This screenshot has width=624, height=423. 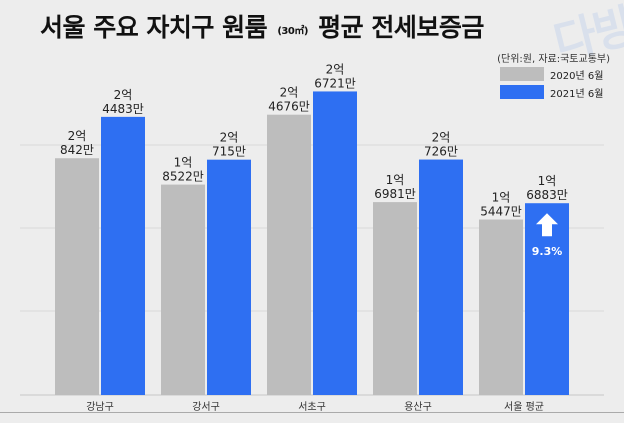 I want to click on data-label-2020: 8522만, so click(x=183, y=177).